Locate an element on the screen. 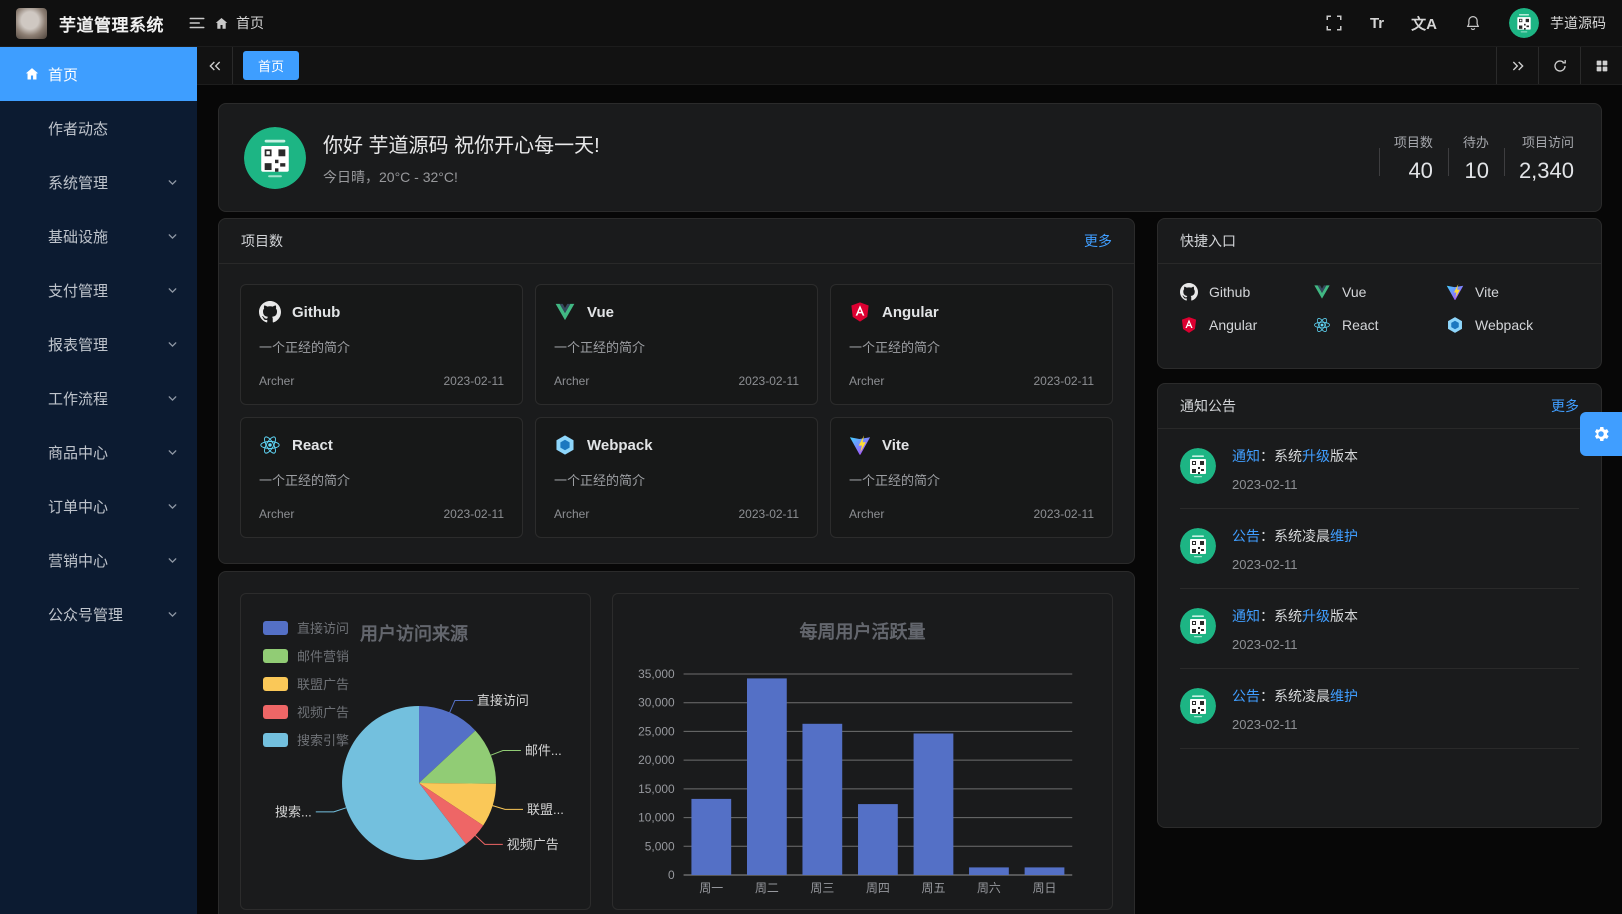 The height and width of the screenshot is (914, 1622). sidebar-item: 系统管理 is located at coordinates (98, 182).